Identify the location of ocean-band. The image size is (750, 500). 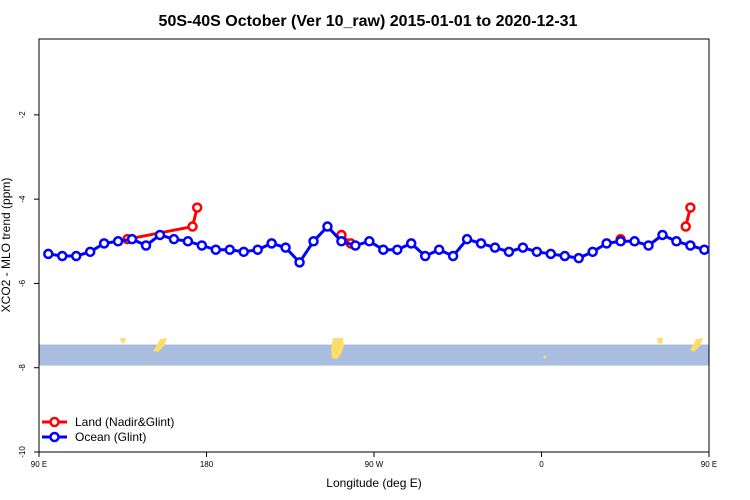
(374, 355).